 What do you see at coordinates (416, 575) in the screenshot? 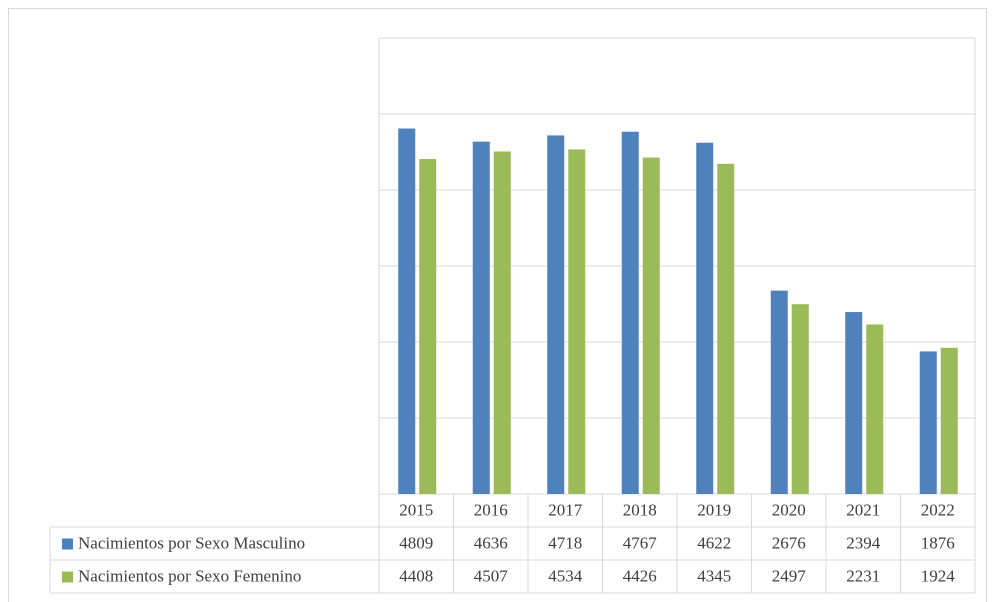
I see `table-value: 4408` at bounding box center [416, 575].